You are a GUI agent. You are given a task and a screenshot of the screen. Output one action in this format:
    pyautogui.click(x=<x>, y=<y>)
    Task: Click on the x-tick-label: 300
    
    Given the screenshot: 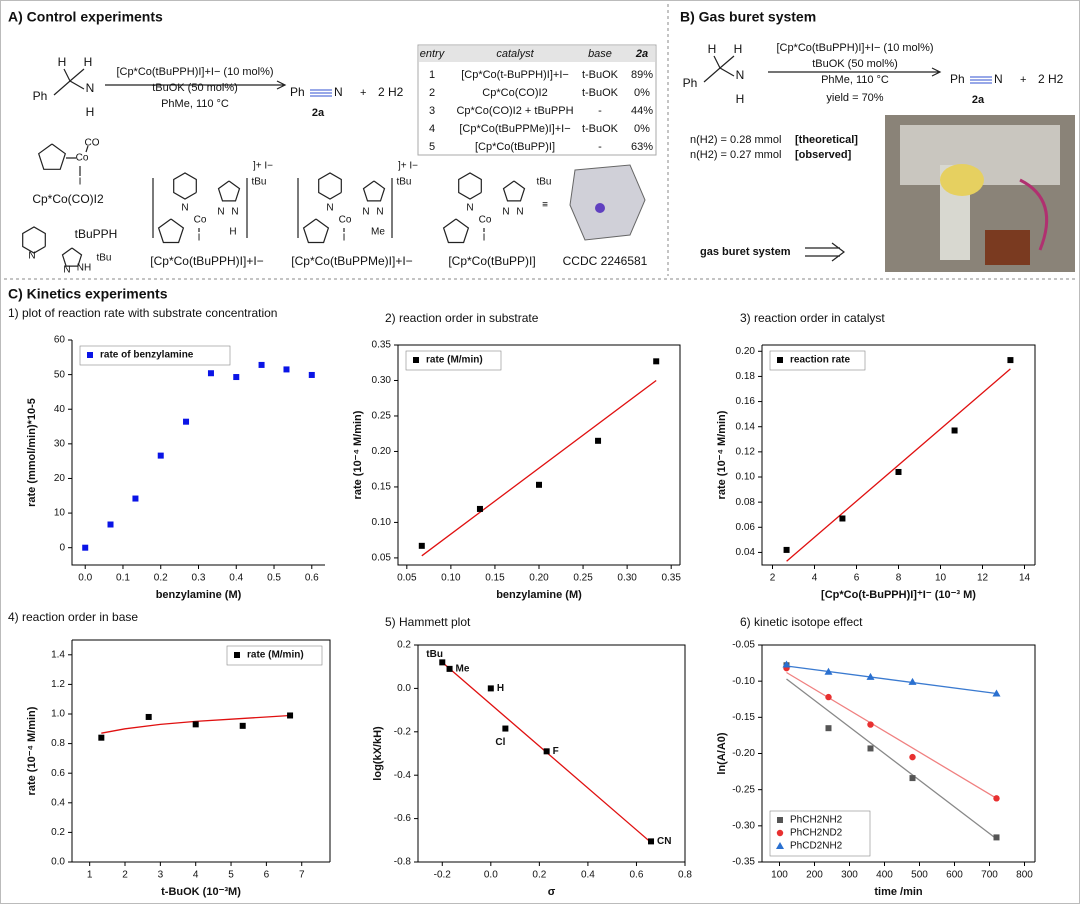 What is the action you would take?
    pyautogui.click(x=849, y=875)
    